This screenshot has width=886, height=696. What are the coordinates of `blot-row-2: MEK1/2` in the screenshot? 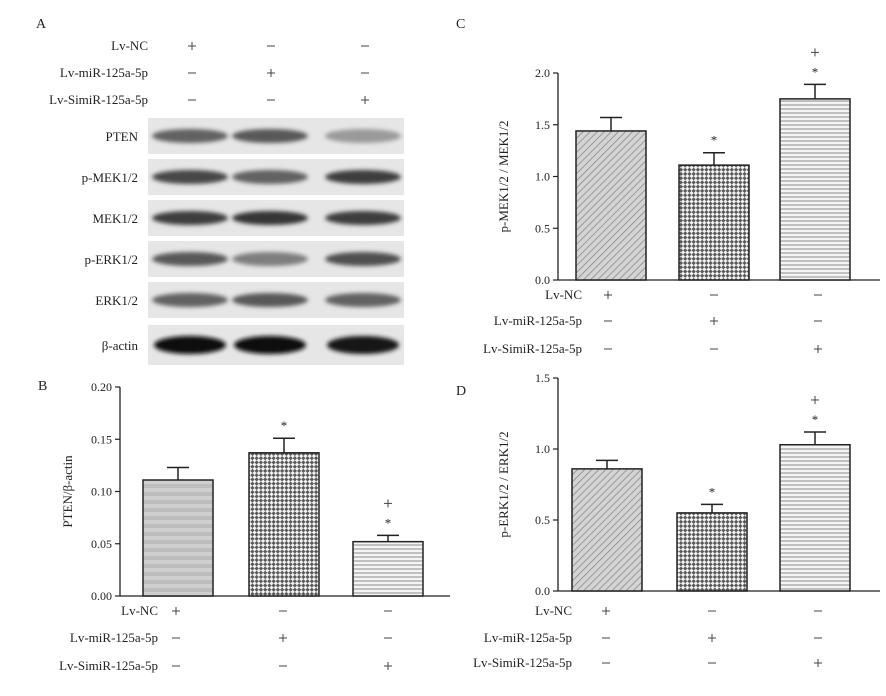 It's located at (248, 218).